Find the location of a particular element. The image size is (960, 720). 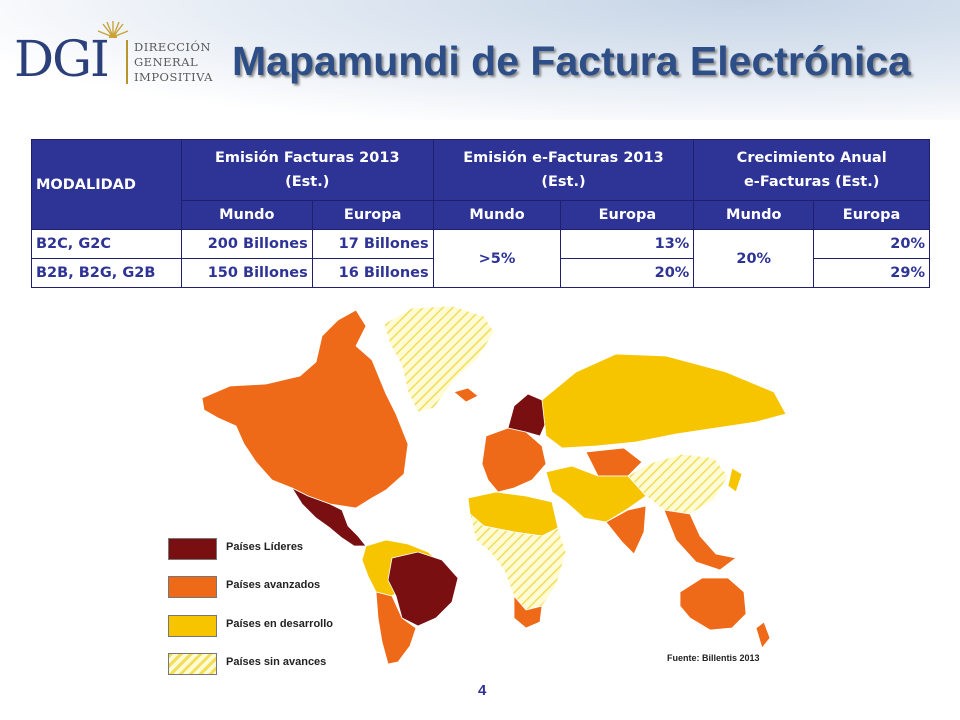

cell-efacturas-europa: 13% is located at coordinates (627, 244).